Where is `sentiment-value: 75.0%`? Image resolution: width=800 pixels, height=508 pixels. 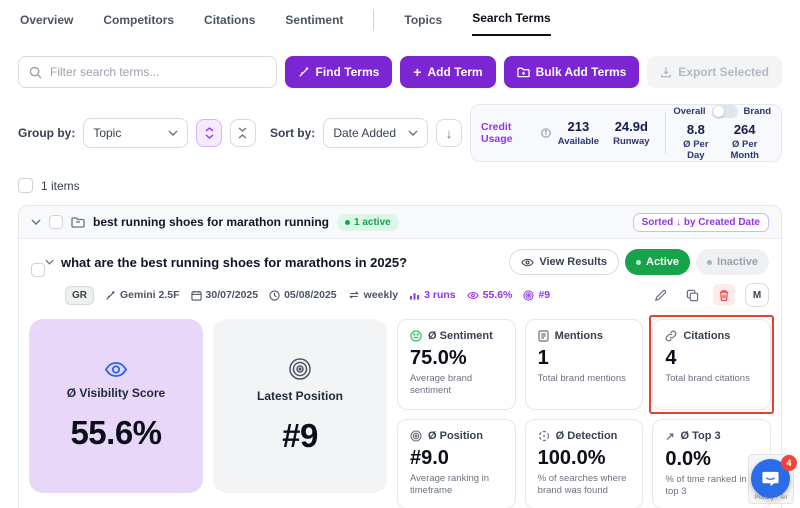 sentiment-value: 75.0% is located at coordinates (438, 358).